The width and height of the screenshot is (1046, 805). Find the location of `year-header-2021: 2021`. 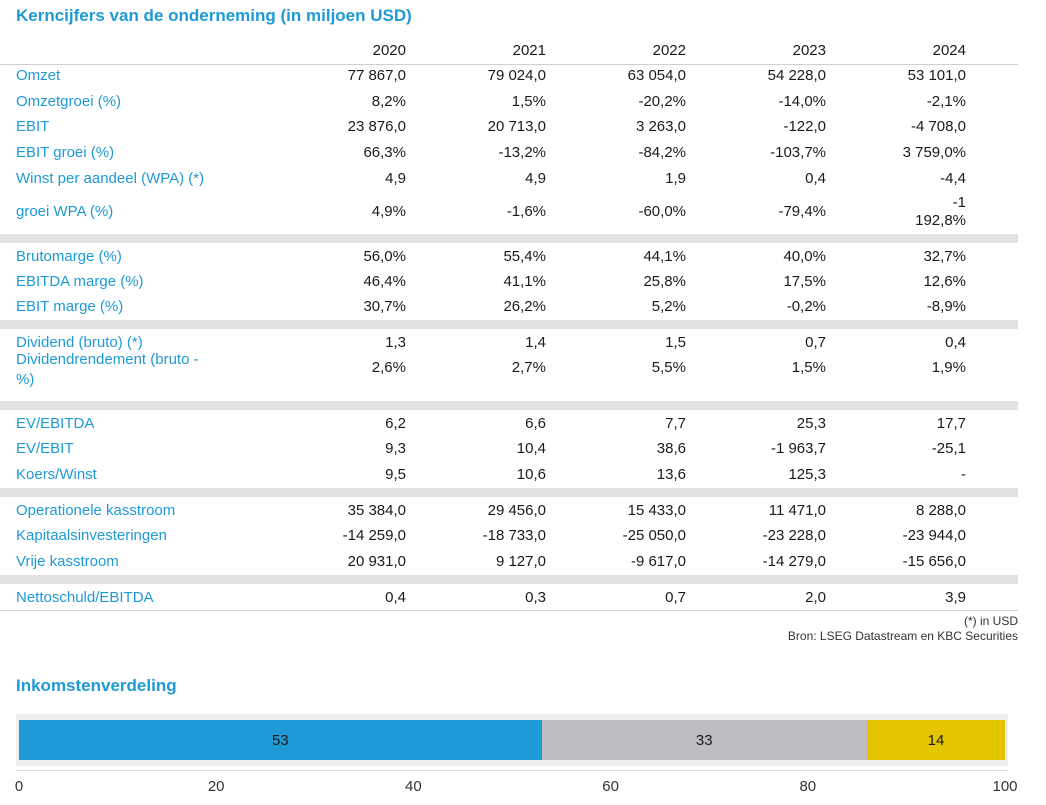

year-header-2021: 2021 is located at coordinates (529, 50).